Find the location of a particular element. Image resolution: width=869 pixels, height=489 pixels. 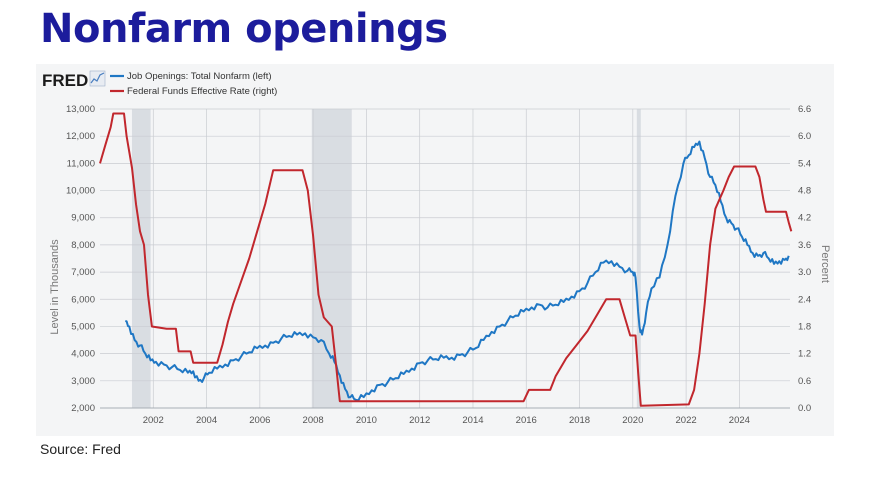

fred-logo-icon is located at coordinates (97, 78).